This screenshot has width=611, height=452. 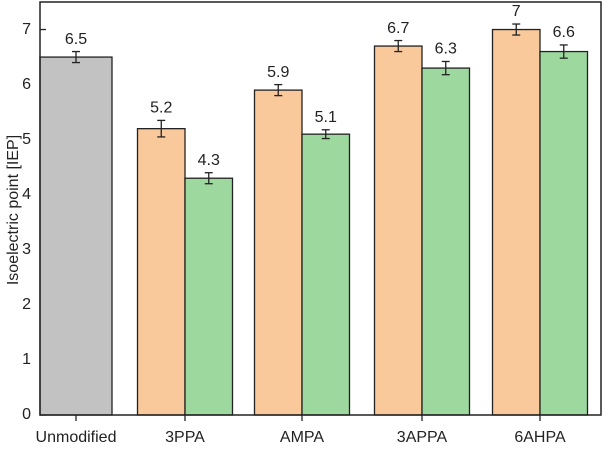 What do you see at coordinates (209, 160) in the screenshot?
I see `value-label: 4.3` at bounding box center [209, 160].